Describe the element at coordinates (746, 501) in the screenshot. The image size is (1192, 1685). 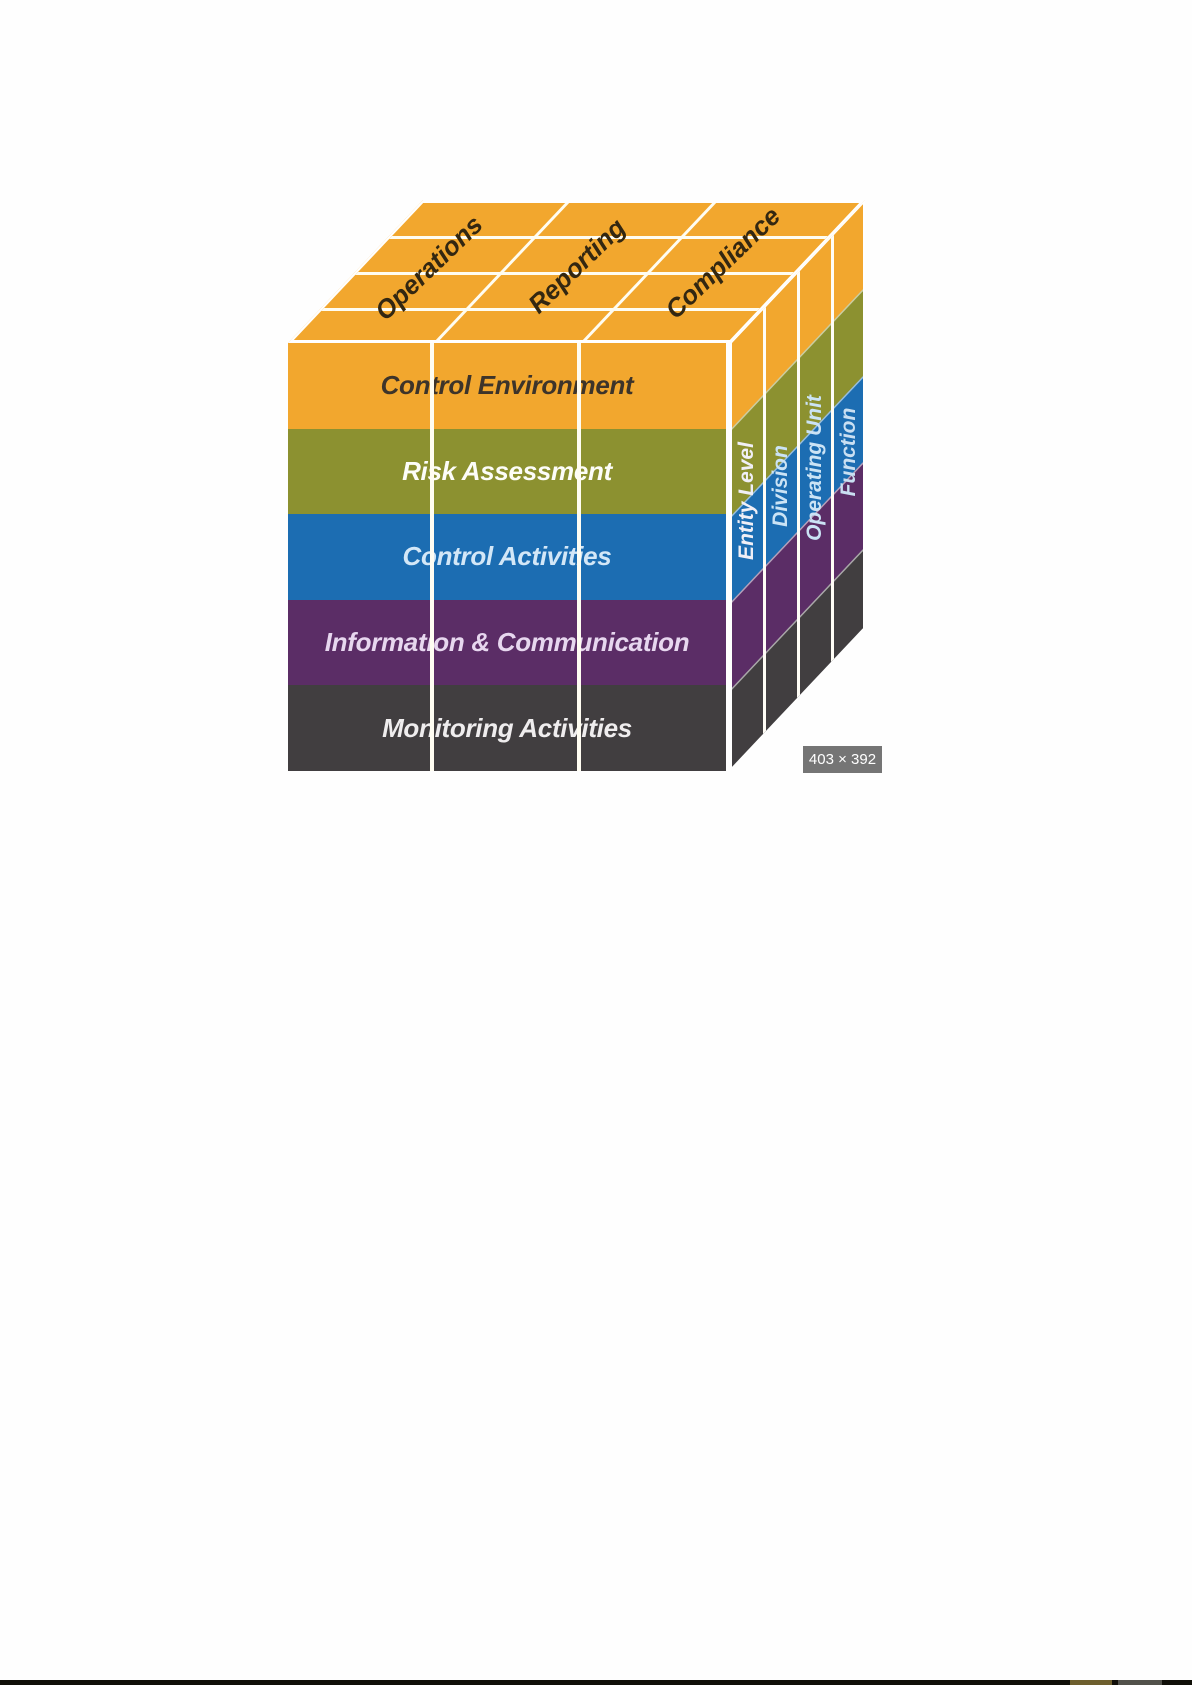
I see `side-label-entity-level: Entity Level` at that location.